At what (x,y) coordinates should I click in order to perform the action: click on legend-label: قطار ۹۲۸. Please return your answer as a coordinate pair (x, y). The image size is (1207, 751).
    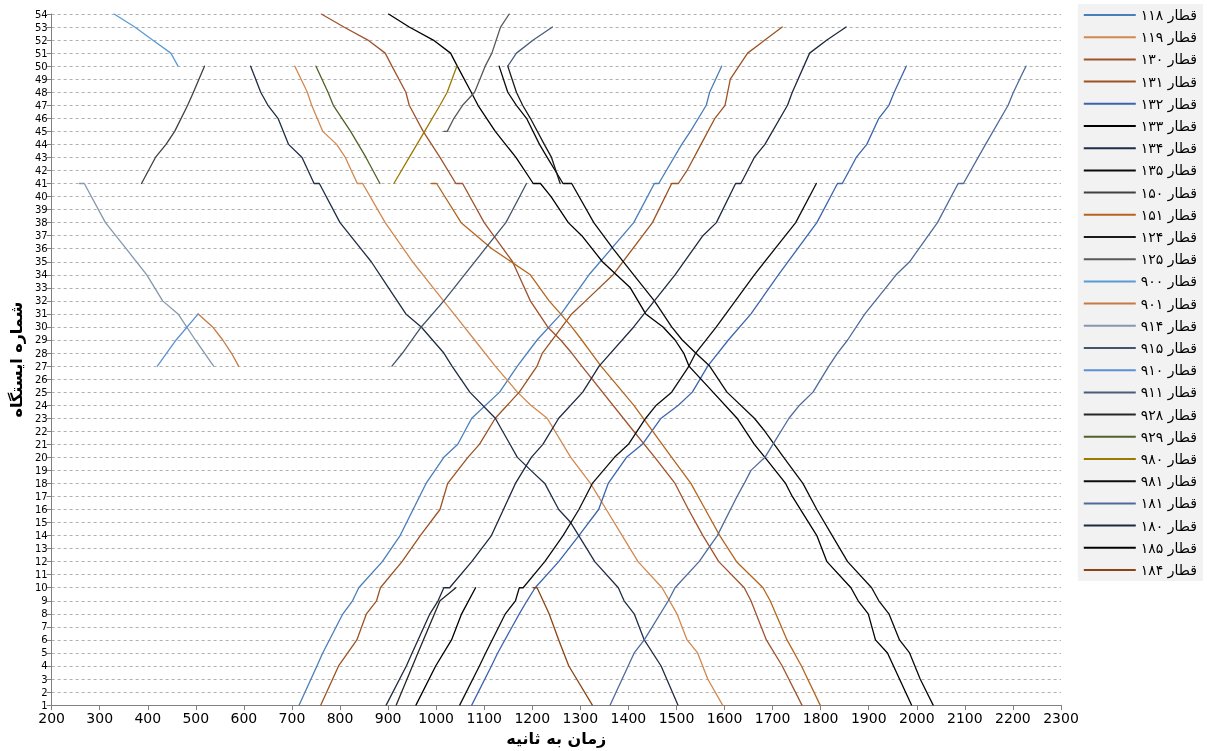
    Looking at the image, I should click on (1169, 415).